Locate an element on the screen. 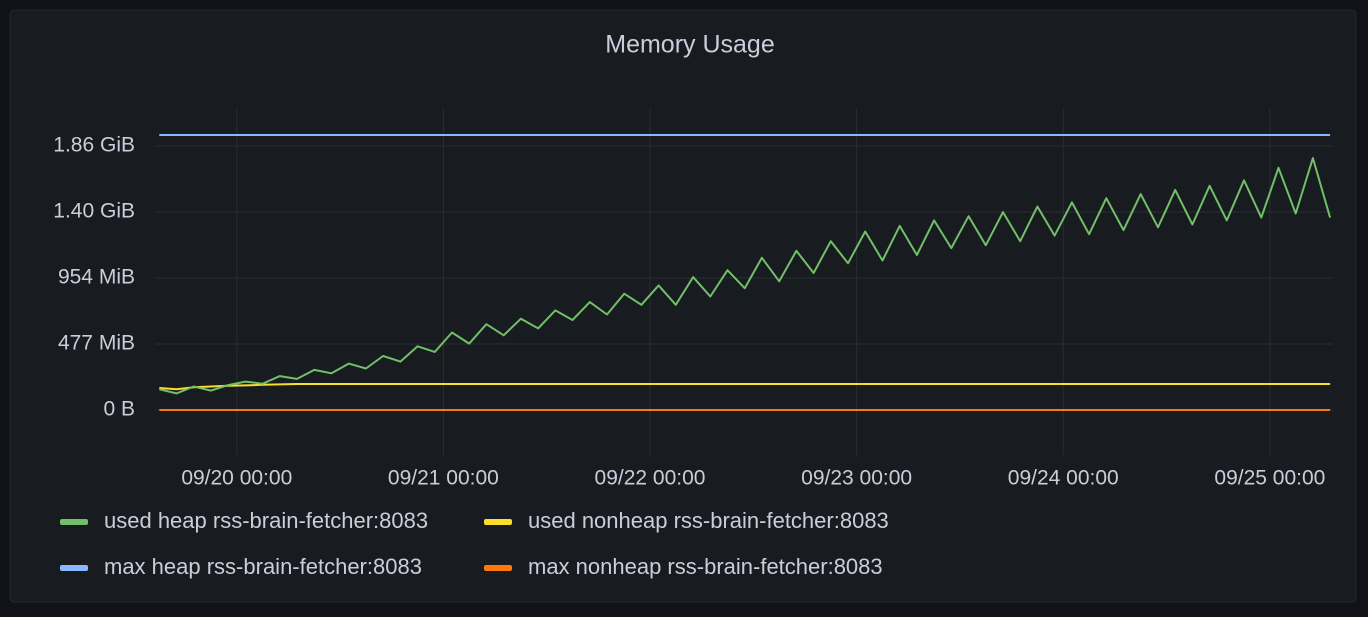 The width and height of the screenshot is (1368, 617). x-tick-label: 09/25 00:00 is located at coordinates (1269, 478).